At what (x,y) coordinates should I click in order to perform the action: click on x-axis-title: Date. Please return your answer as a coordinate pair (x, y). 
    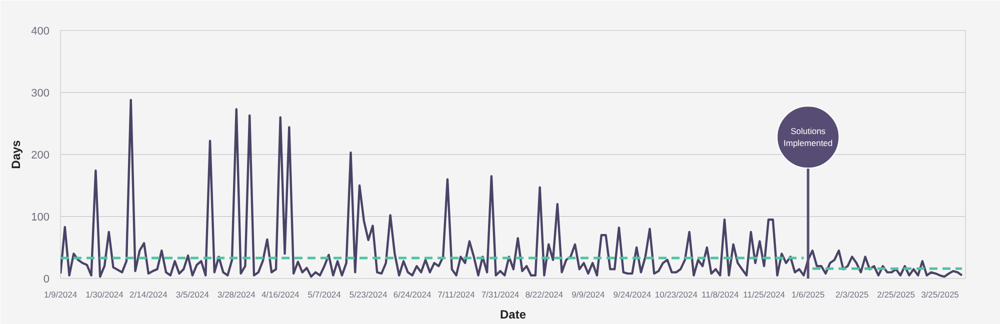
    Looking at the image, I should click on (513, 315).